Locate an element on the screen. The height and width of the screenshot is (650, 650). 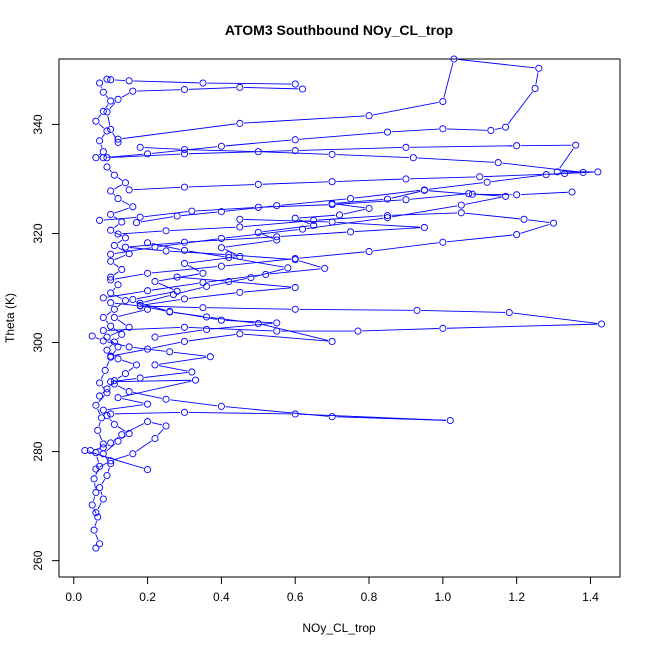
y-axis-label: Theta (K) is located at coordinates (10, 318).